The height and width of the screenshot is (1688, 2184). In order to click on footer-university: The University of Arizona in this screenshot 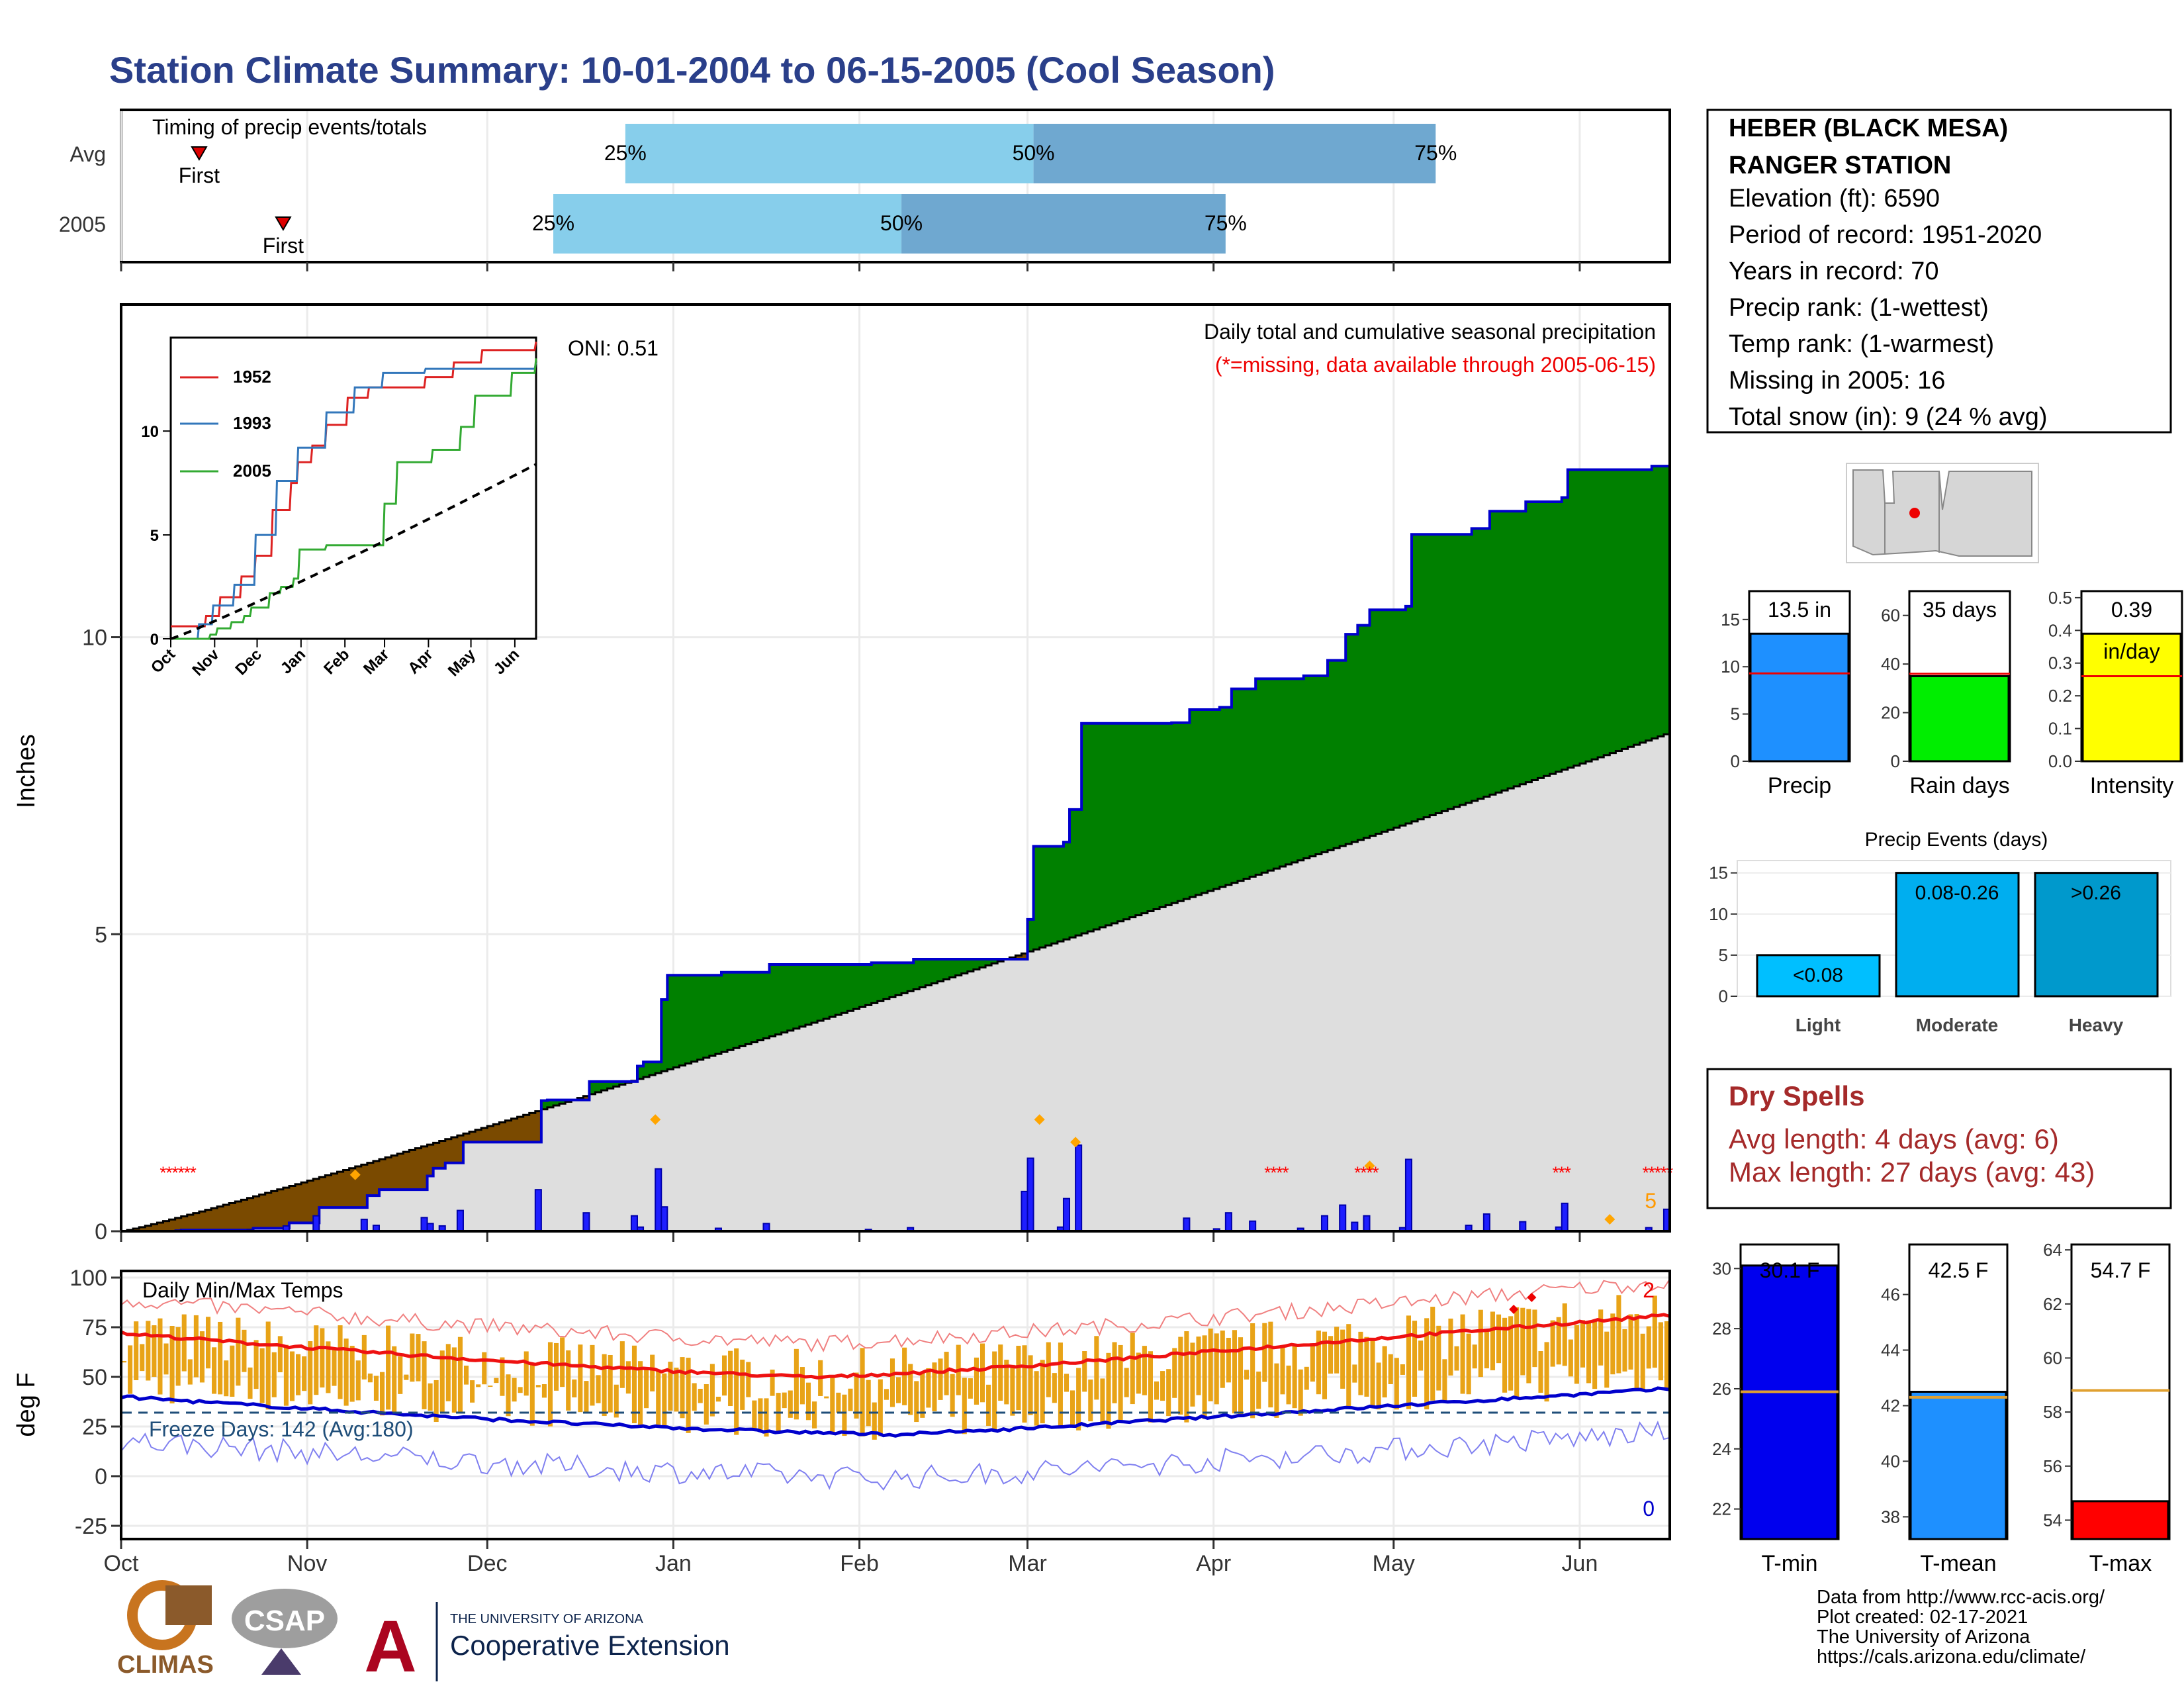, I will do `click(1923, 1637)`.